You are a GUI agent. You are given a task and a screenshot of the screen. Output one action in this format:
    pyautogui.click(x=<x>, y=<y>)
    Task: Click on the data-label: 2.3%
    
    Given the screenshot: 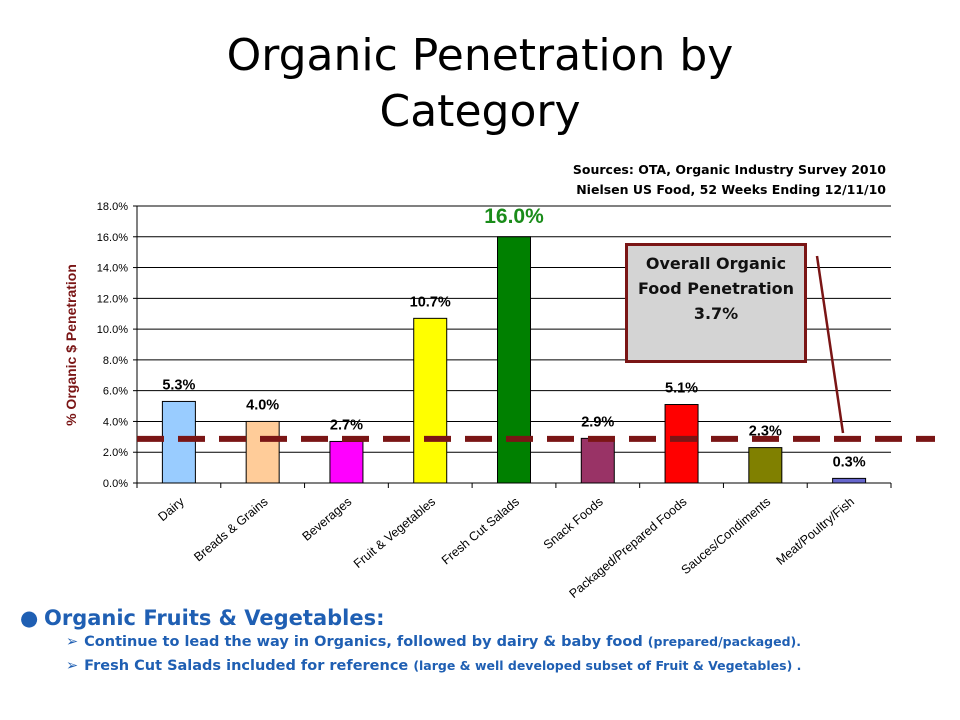 What is the action you would take?
    pyautogui.click(x=765, y=432)
    